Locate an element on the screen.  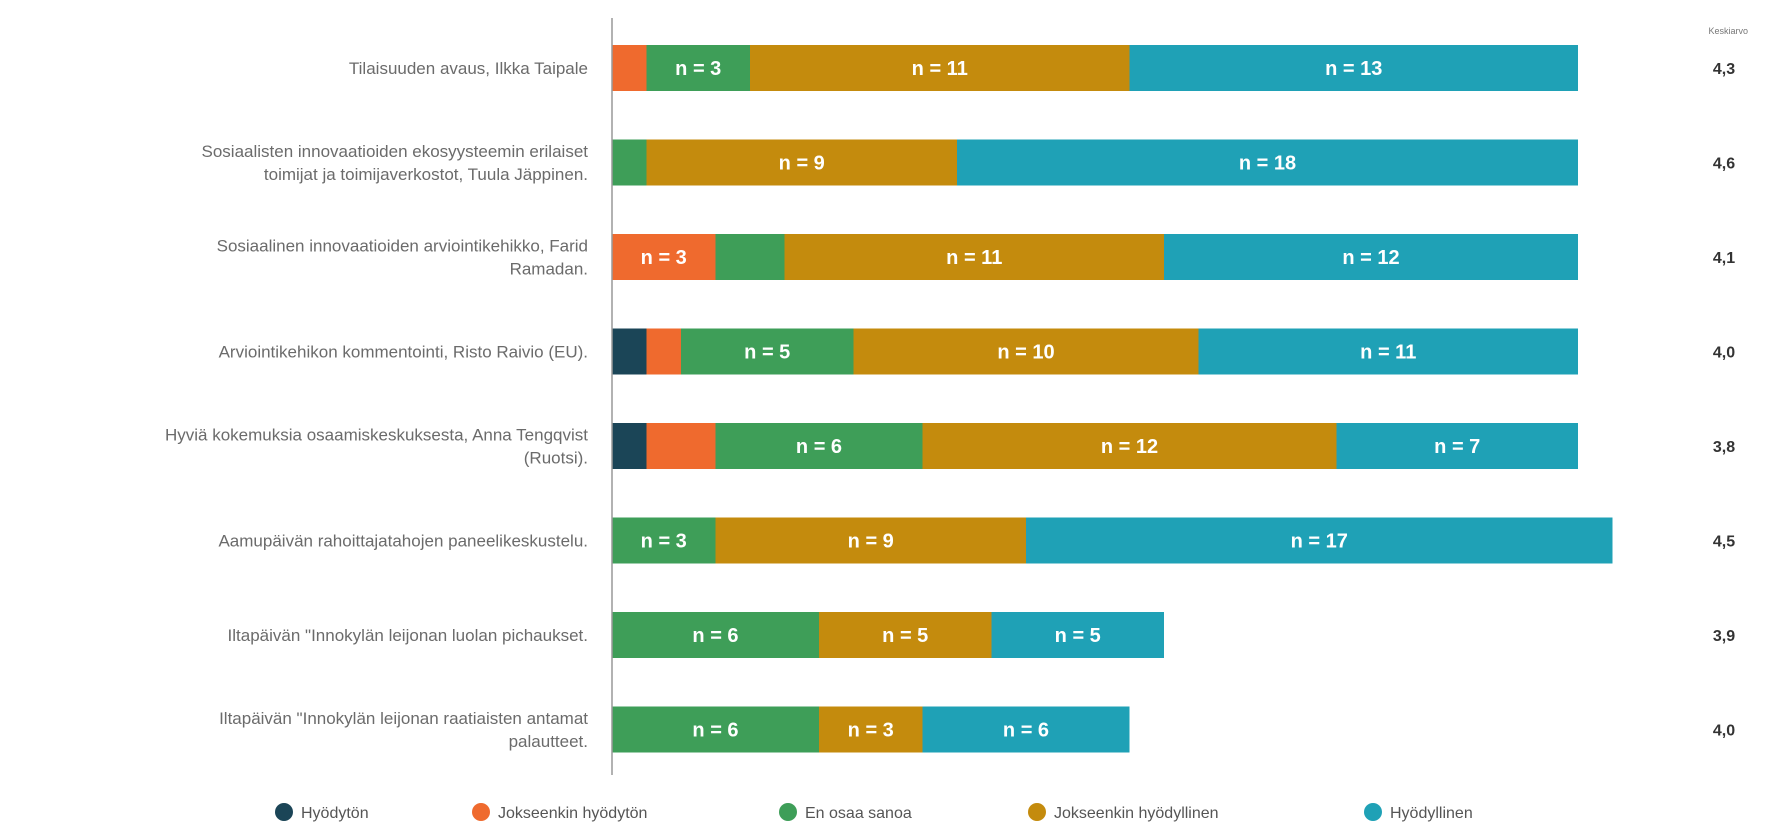
legend-label: Jokseenkin hyödytön is located at coordinates (572, 813).